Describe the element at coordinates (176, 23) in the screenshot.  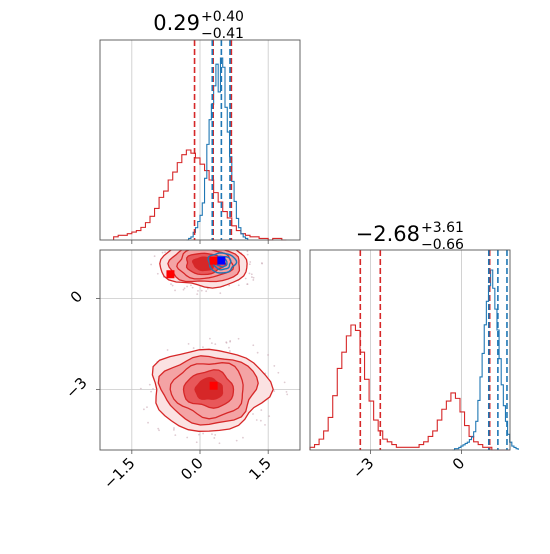
I see `param1-summary-value: 0.29` at that location.